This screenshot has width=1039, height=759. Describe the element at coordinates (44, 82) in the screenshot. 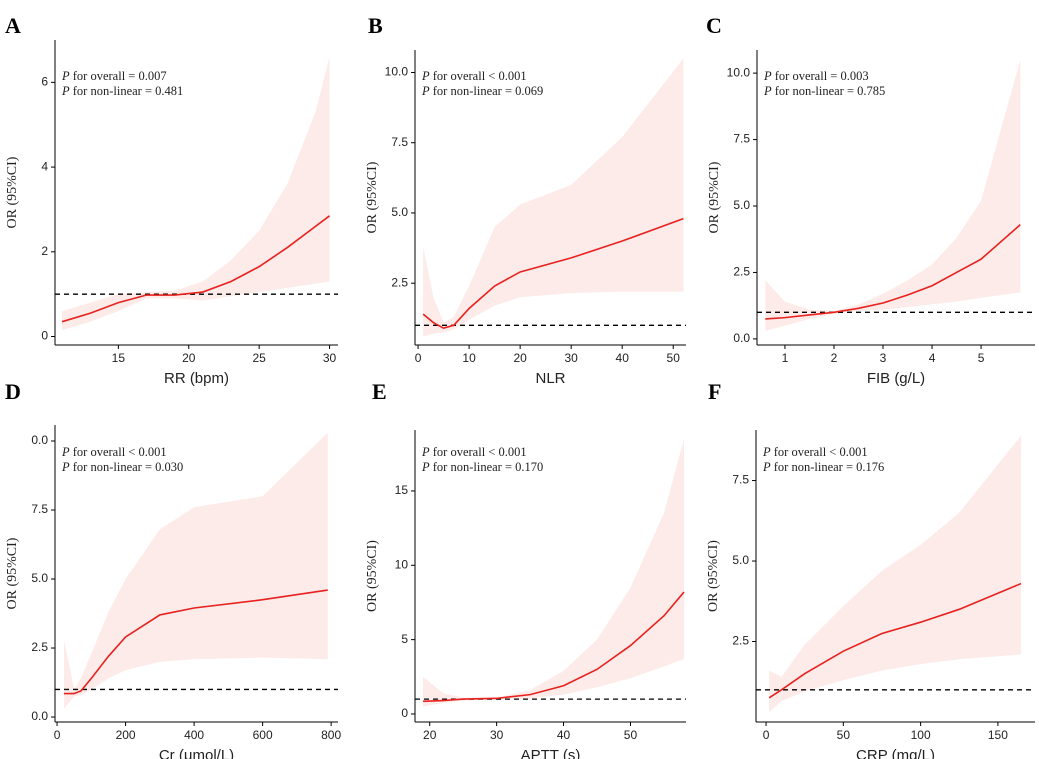

I see `y-tick-label: 6` at that location.